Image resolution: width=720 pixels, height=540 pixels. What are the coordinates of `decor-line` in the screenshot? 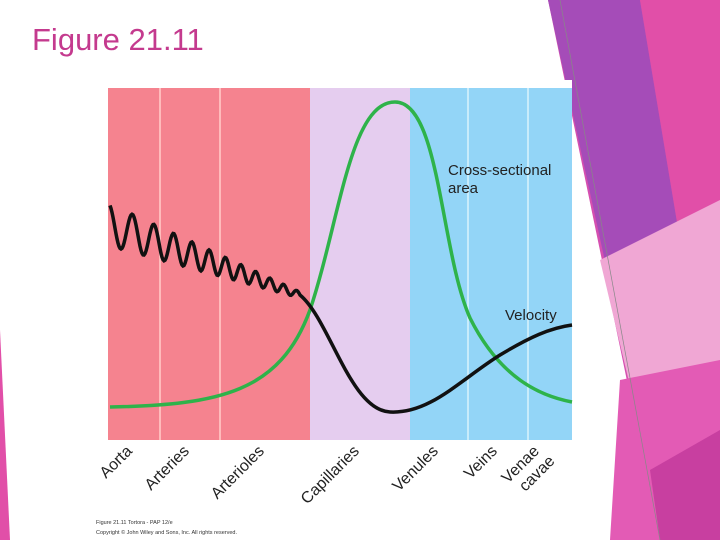 It's located at (610, 270).